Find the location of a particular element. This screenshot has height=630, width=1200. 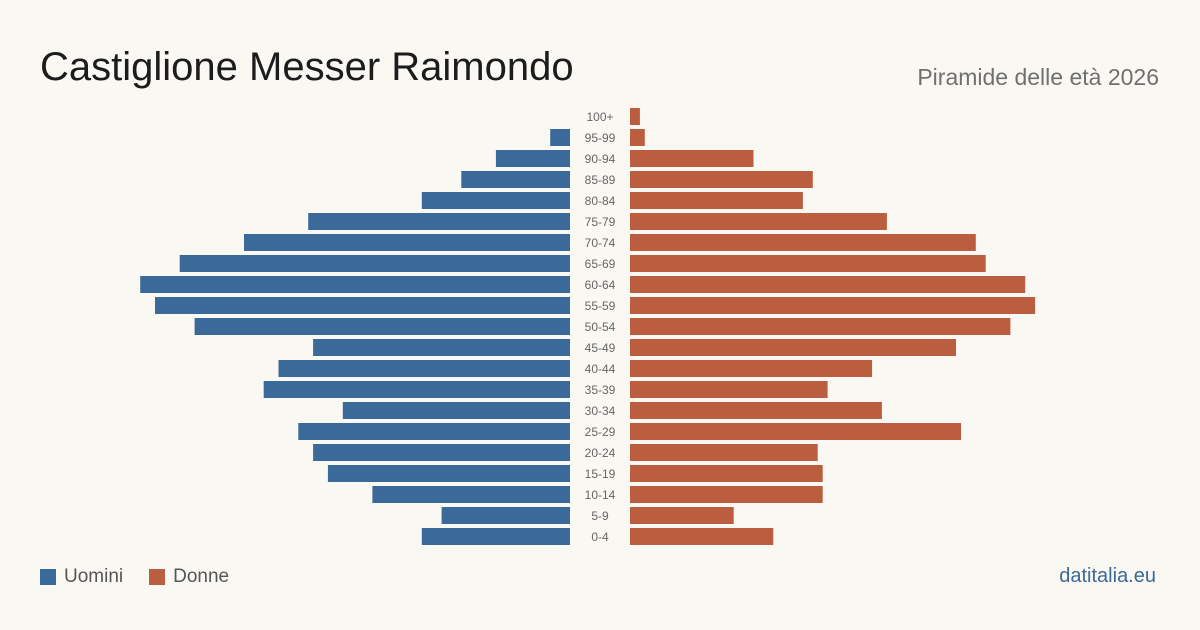

age-label-20-24: 20-24 is located at coordinates (600, 453).